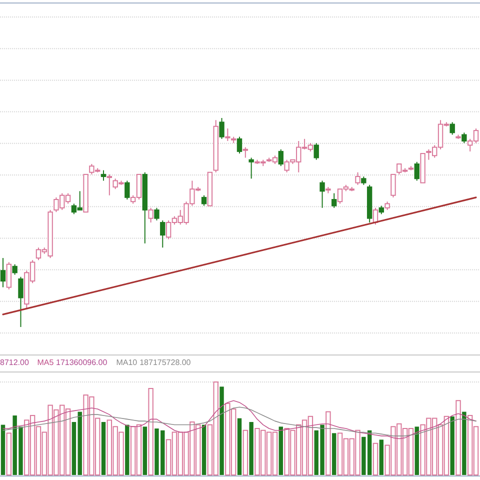 Image resolution: width=480 pixels, height=480 pixels. I want to click on text: MA5, so click(45, 362).